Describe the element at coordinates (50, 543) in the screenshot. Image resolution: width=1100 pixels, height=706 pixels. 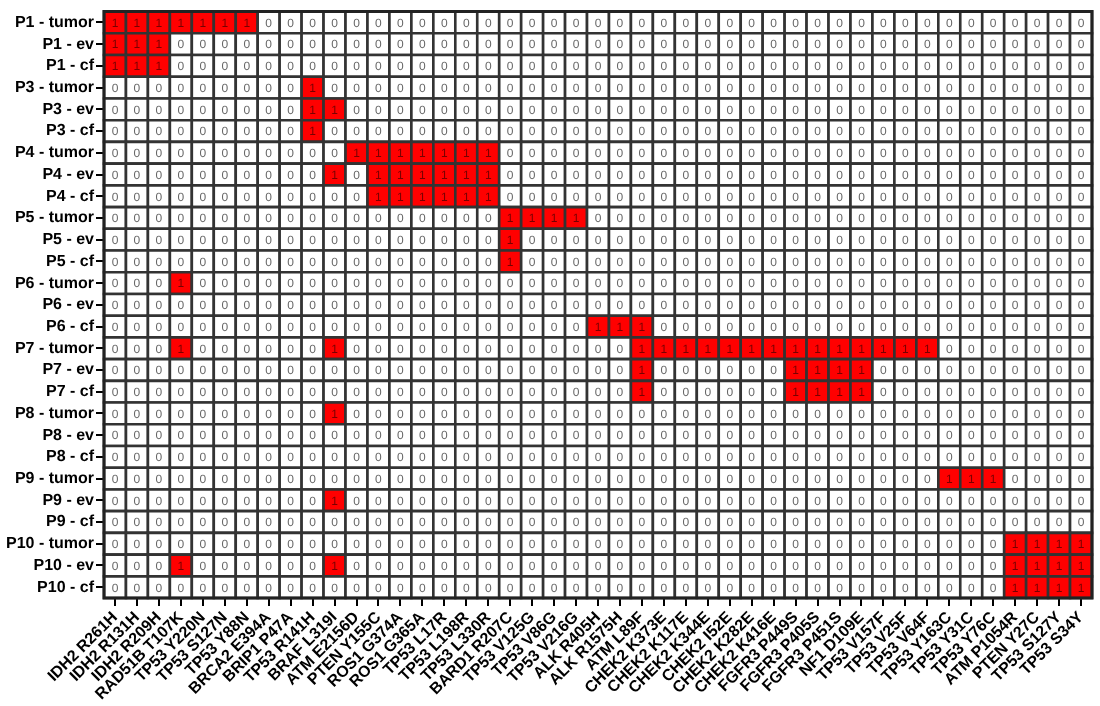
I see `y-tick-label: P10 - tumor` at that location.